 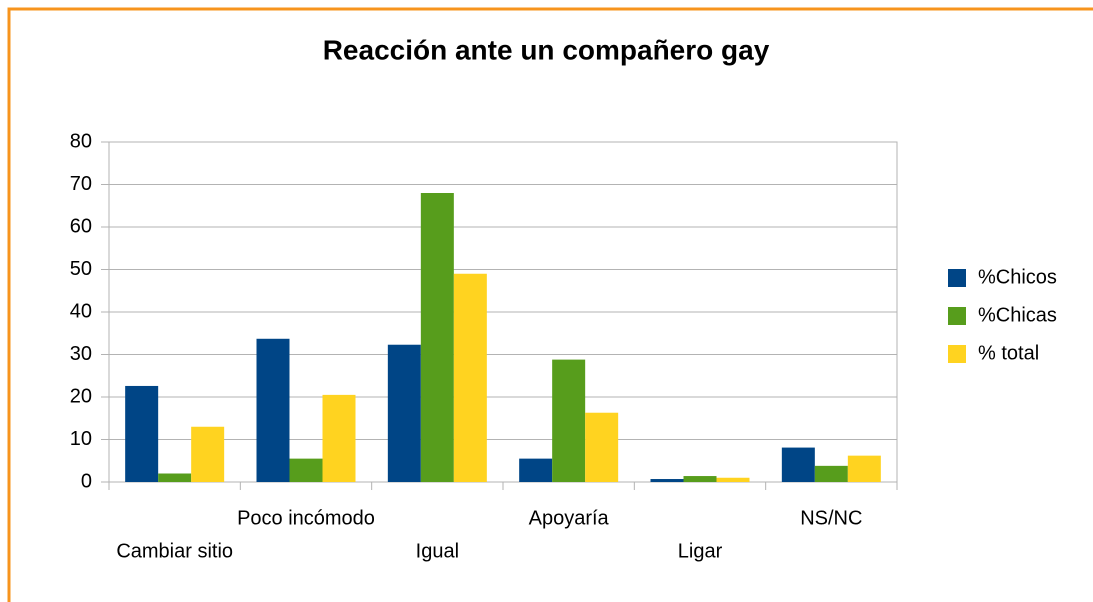 I want to click on y-tick-label: 20, so click(x=81, y=396).